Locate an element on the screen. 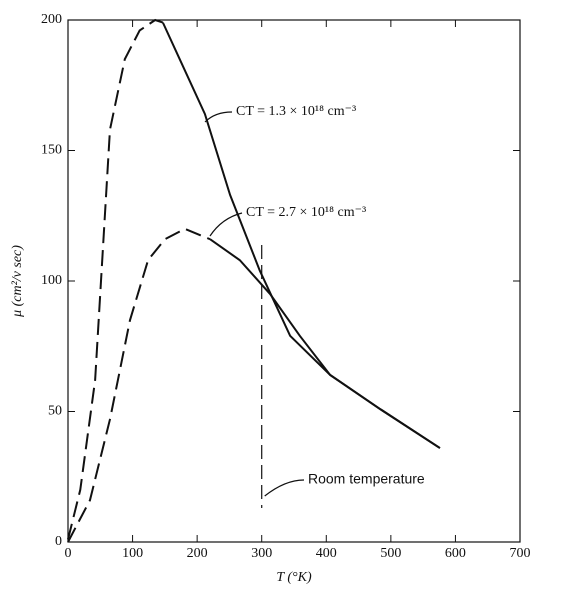 This screenshot has height=593, width=562. x-tick-label: 500 is located at coordinates (390, 553).